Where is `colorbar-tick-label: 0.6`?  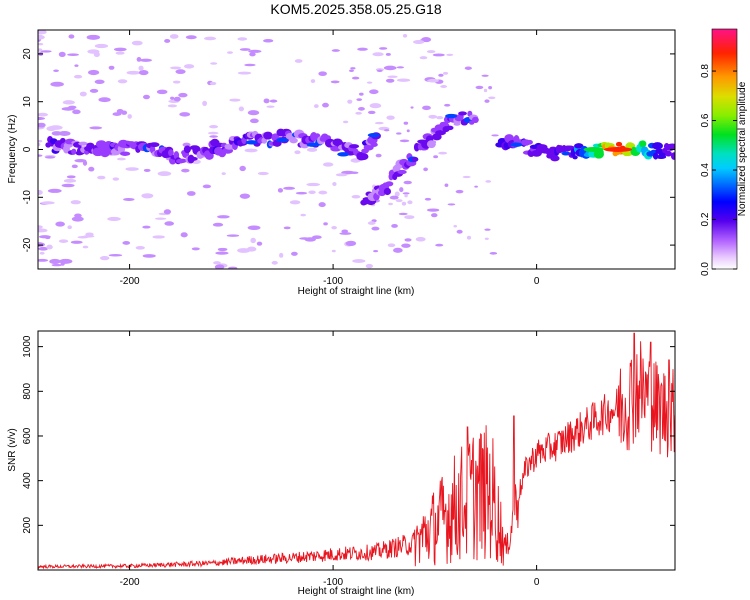 colorbar-tick-label: 0.6 is located at coordinates (705, 120).